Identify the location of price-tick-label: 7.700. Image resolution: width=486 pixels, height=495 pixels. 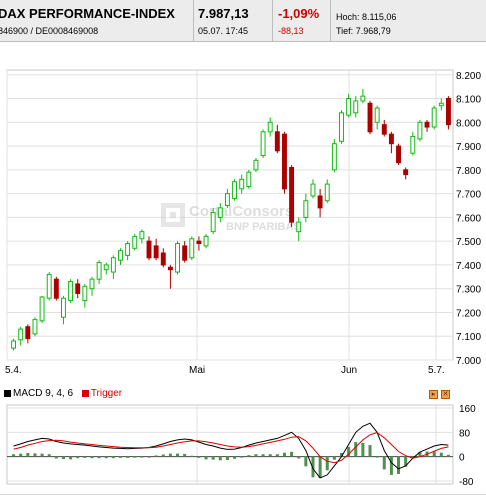
(468, 195).